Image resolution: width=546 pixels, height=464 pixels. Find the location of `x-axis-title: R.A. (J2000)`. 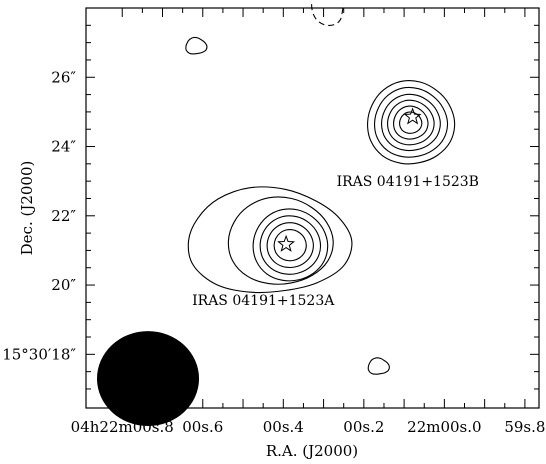

x-axis-title: R.A. (J2000) is located at coordinates (312, 451).